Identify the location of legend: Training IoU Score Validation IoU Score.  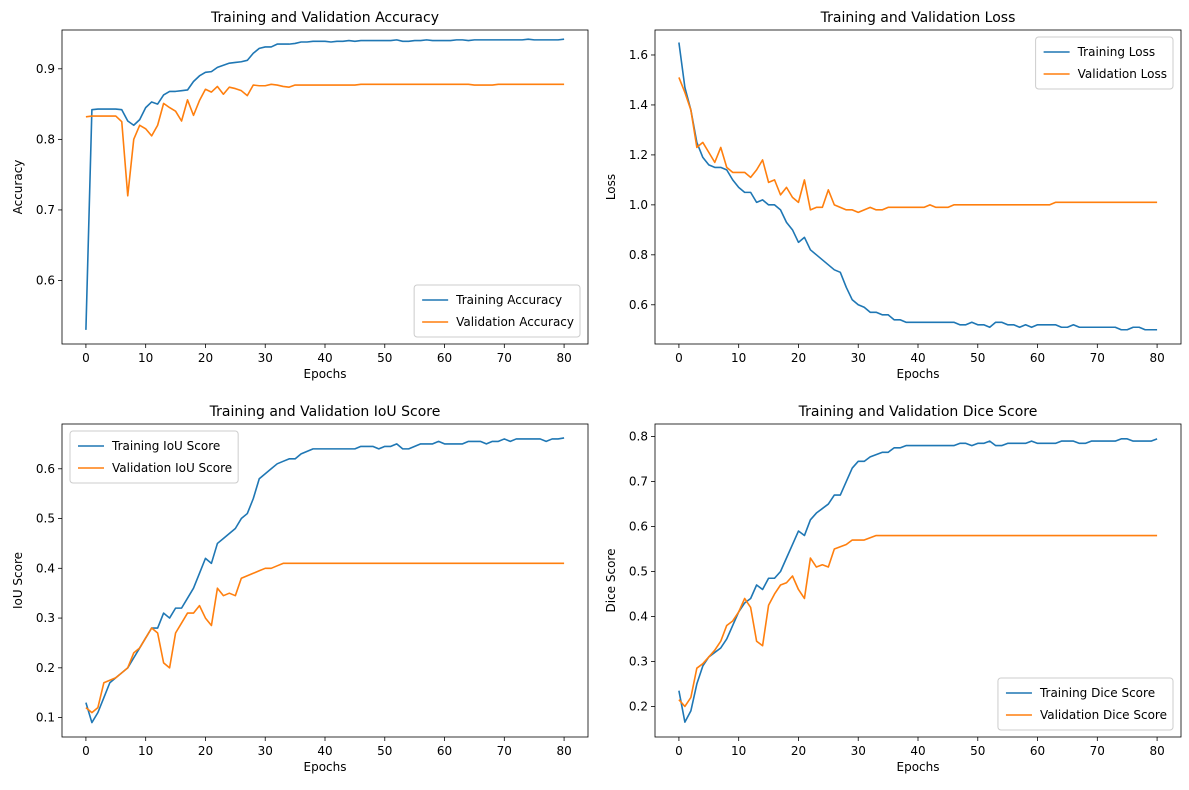
(154, 457).